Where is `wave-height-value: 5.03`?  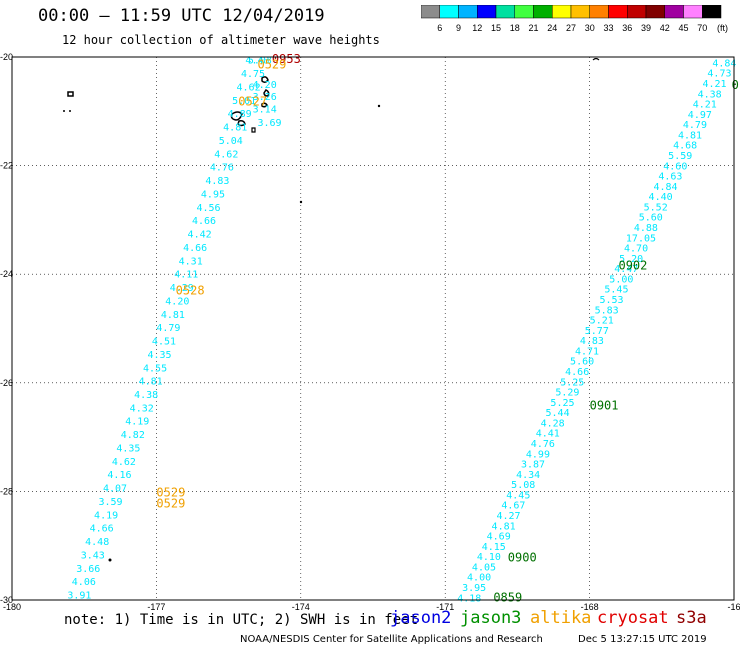 wave-height-value: 5.03 is located at coordinates (260, 61).